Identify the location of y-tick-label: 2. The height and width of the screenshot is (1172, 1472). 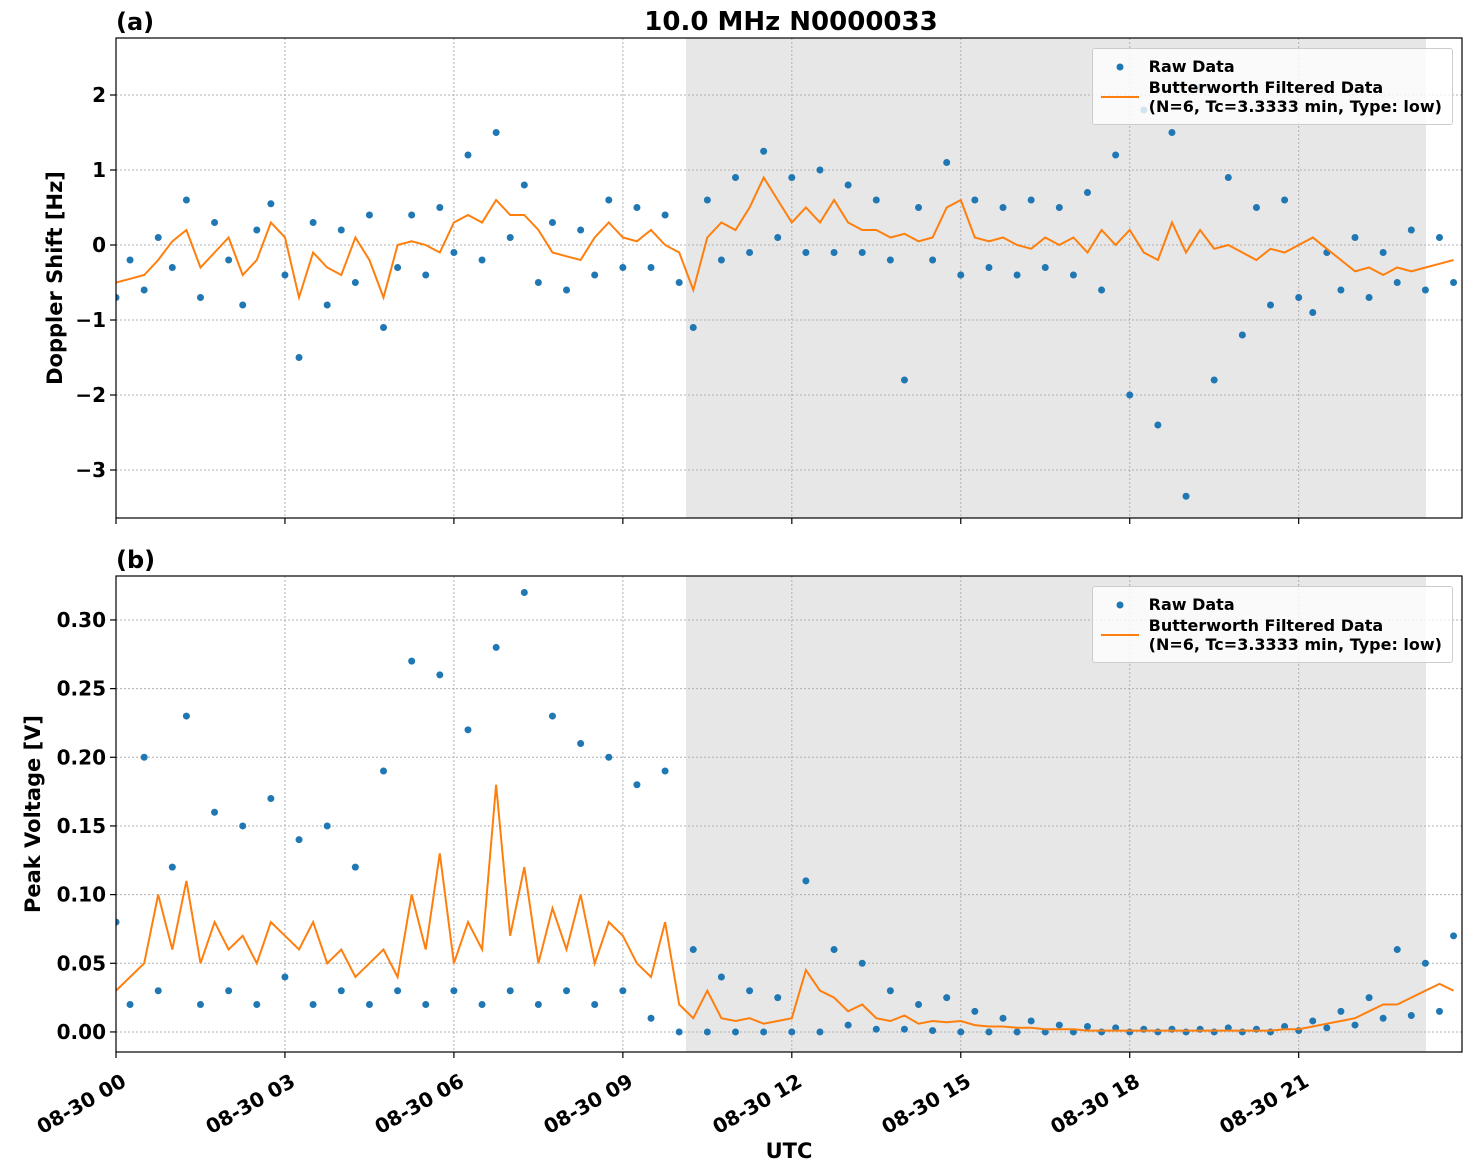
(99, 95).